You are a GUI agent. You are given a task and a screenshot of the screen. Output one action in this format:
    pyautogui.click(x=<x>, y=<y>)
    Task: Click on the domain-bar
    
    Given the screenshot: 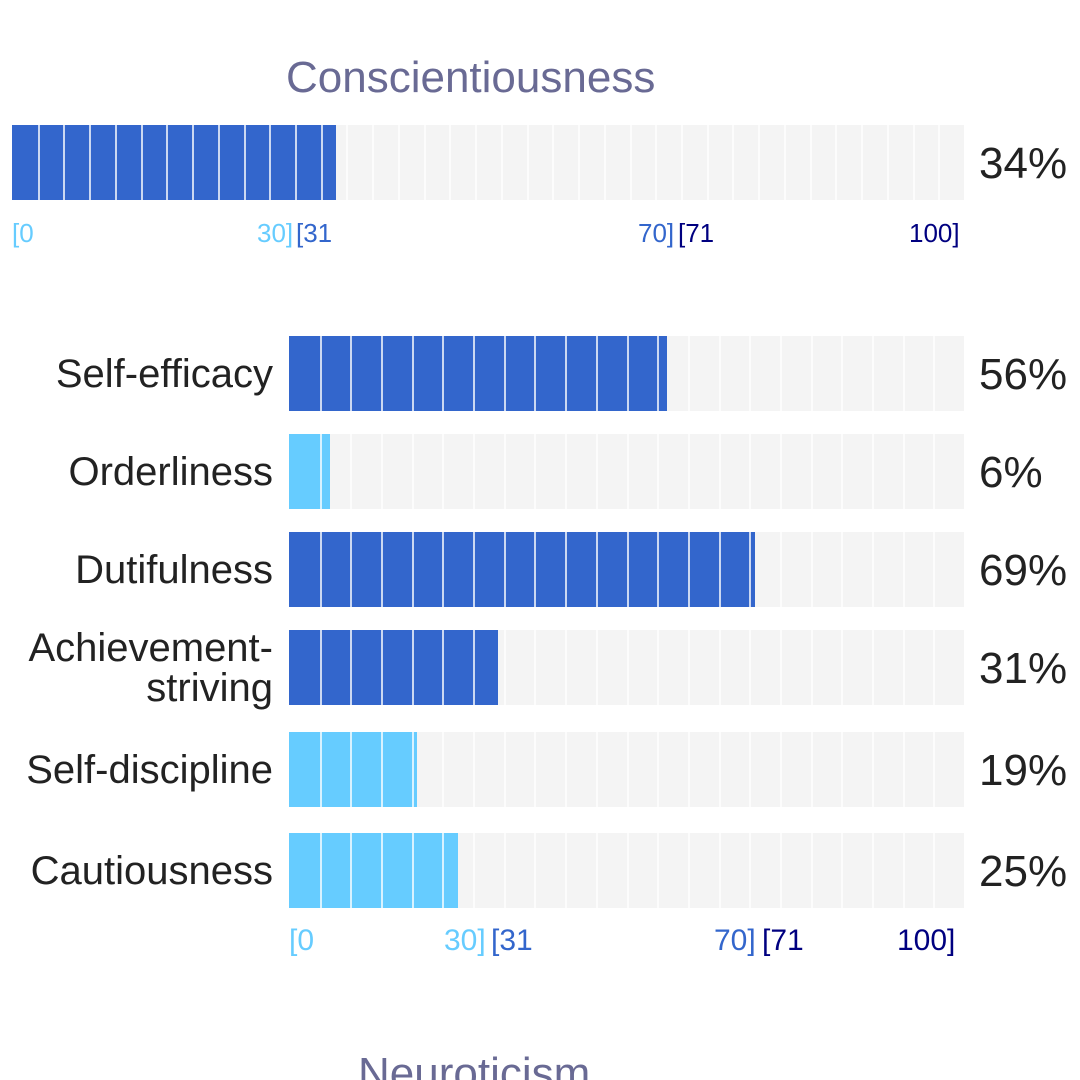 What is the action you would take?
    pyautogui.click(x=488, y=162)
    